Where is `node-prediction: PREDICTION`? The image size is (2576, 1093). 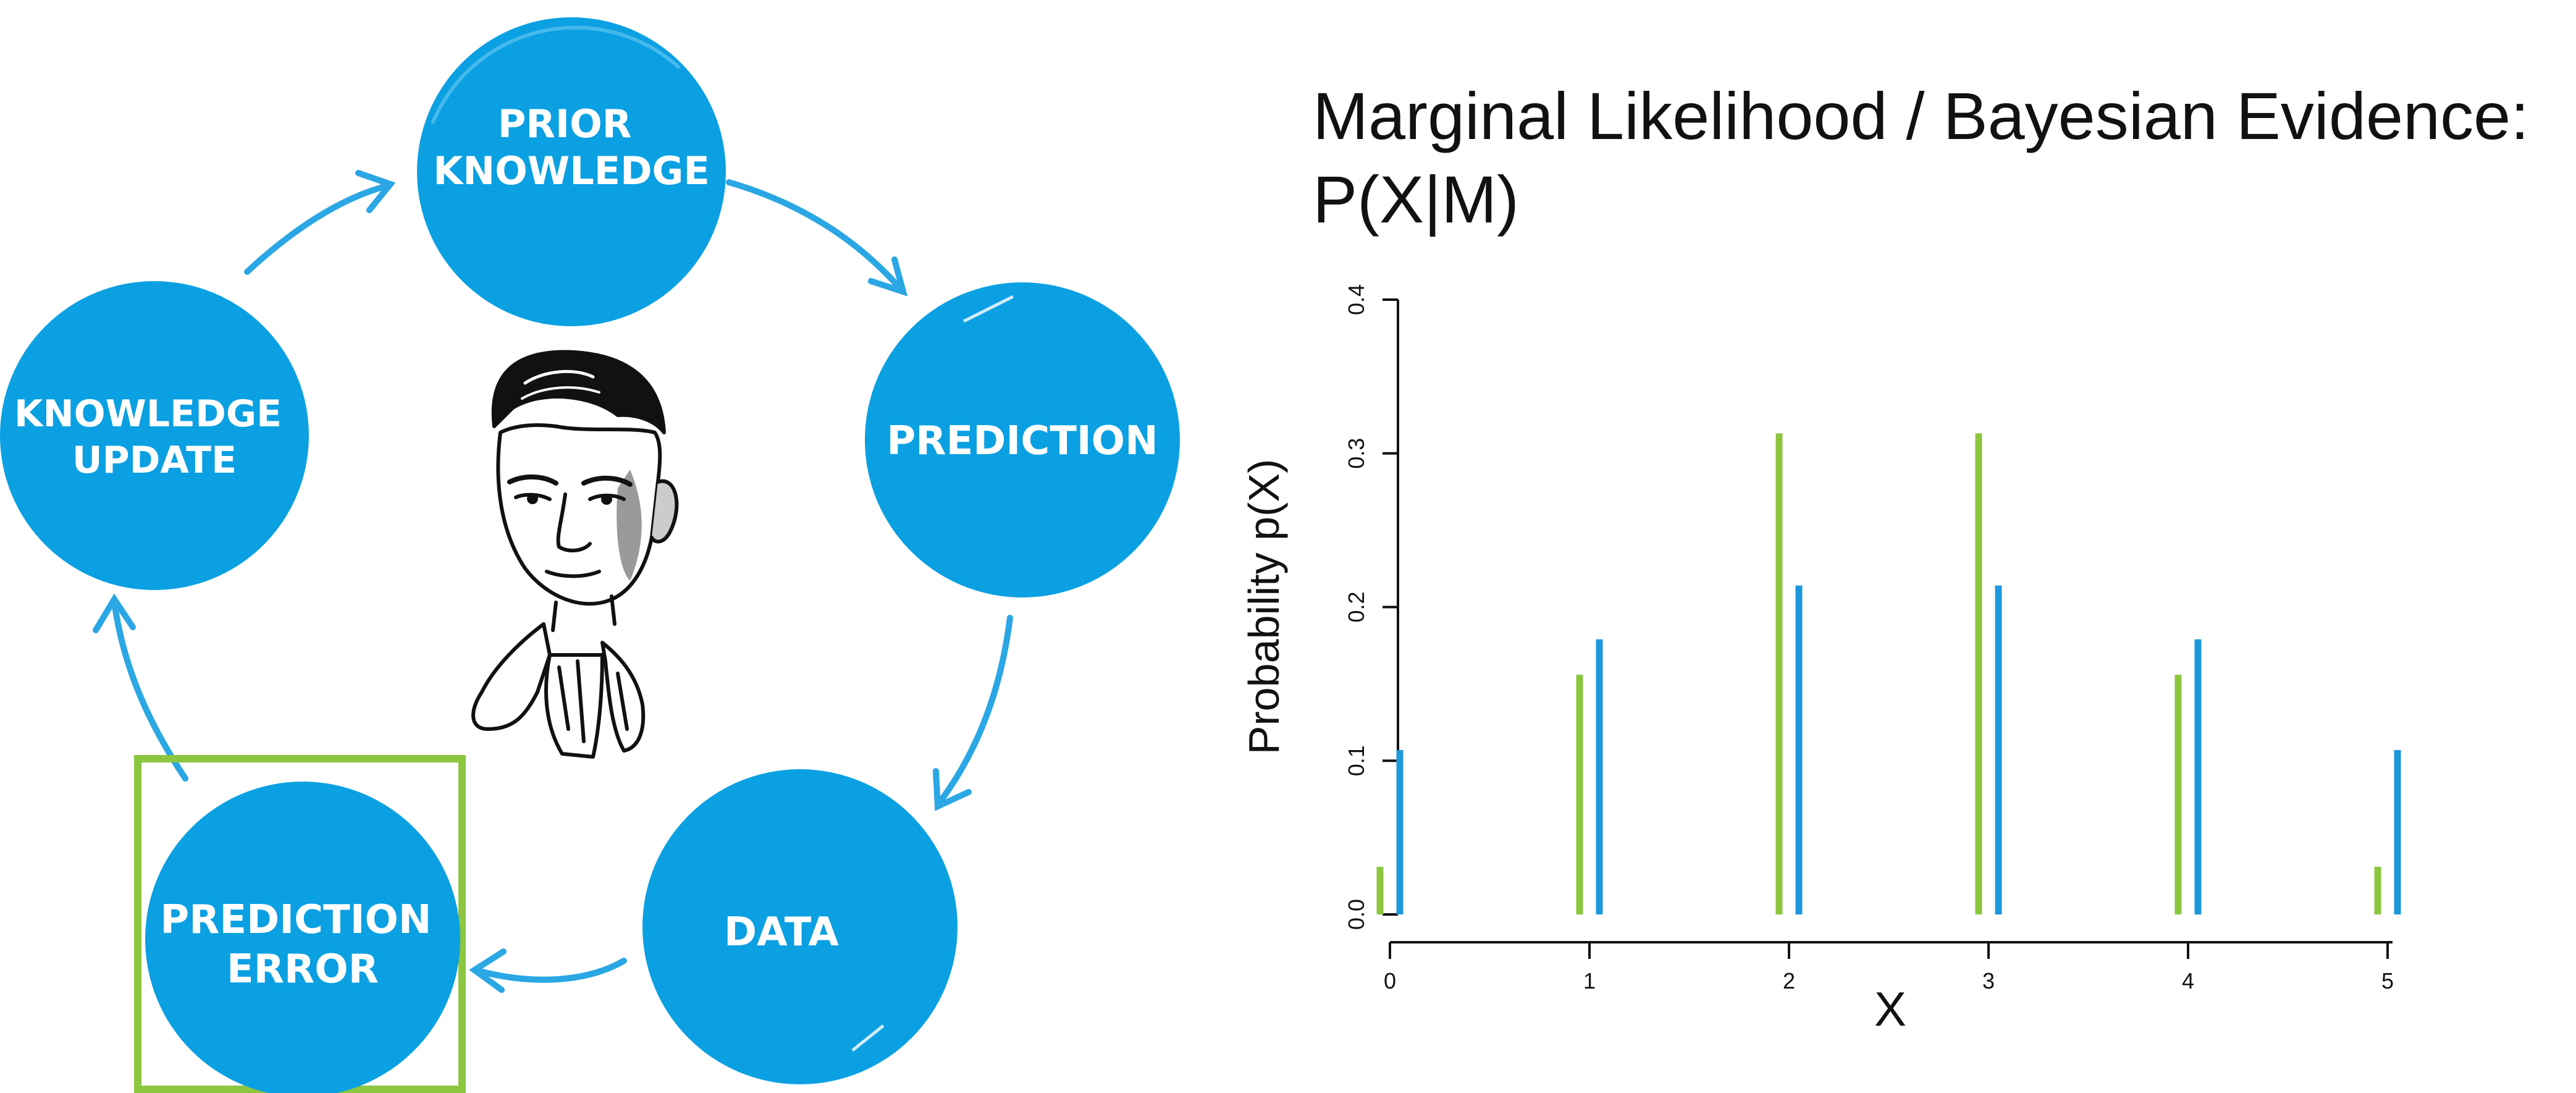
node-prediction: PREDICTION is located at coordinates (1022, 440).